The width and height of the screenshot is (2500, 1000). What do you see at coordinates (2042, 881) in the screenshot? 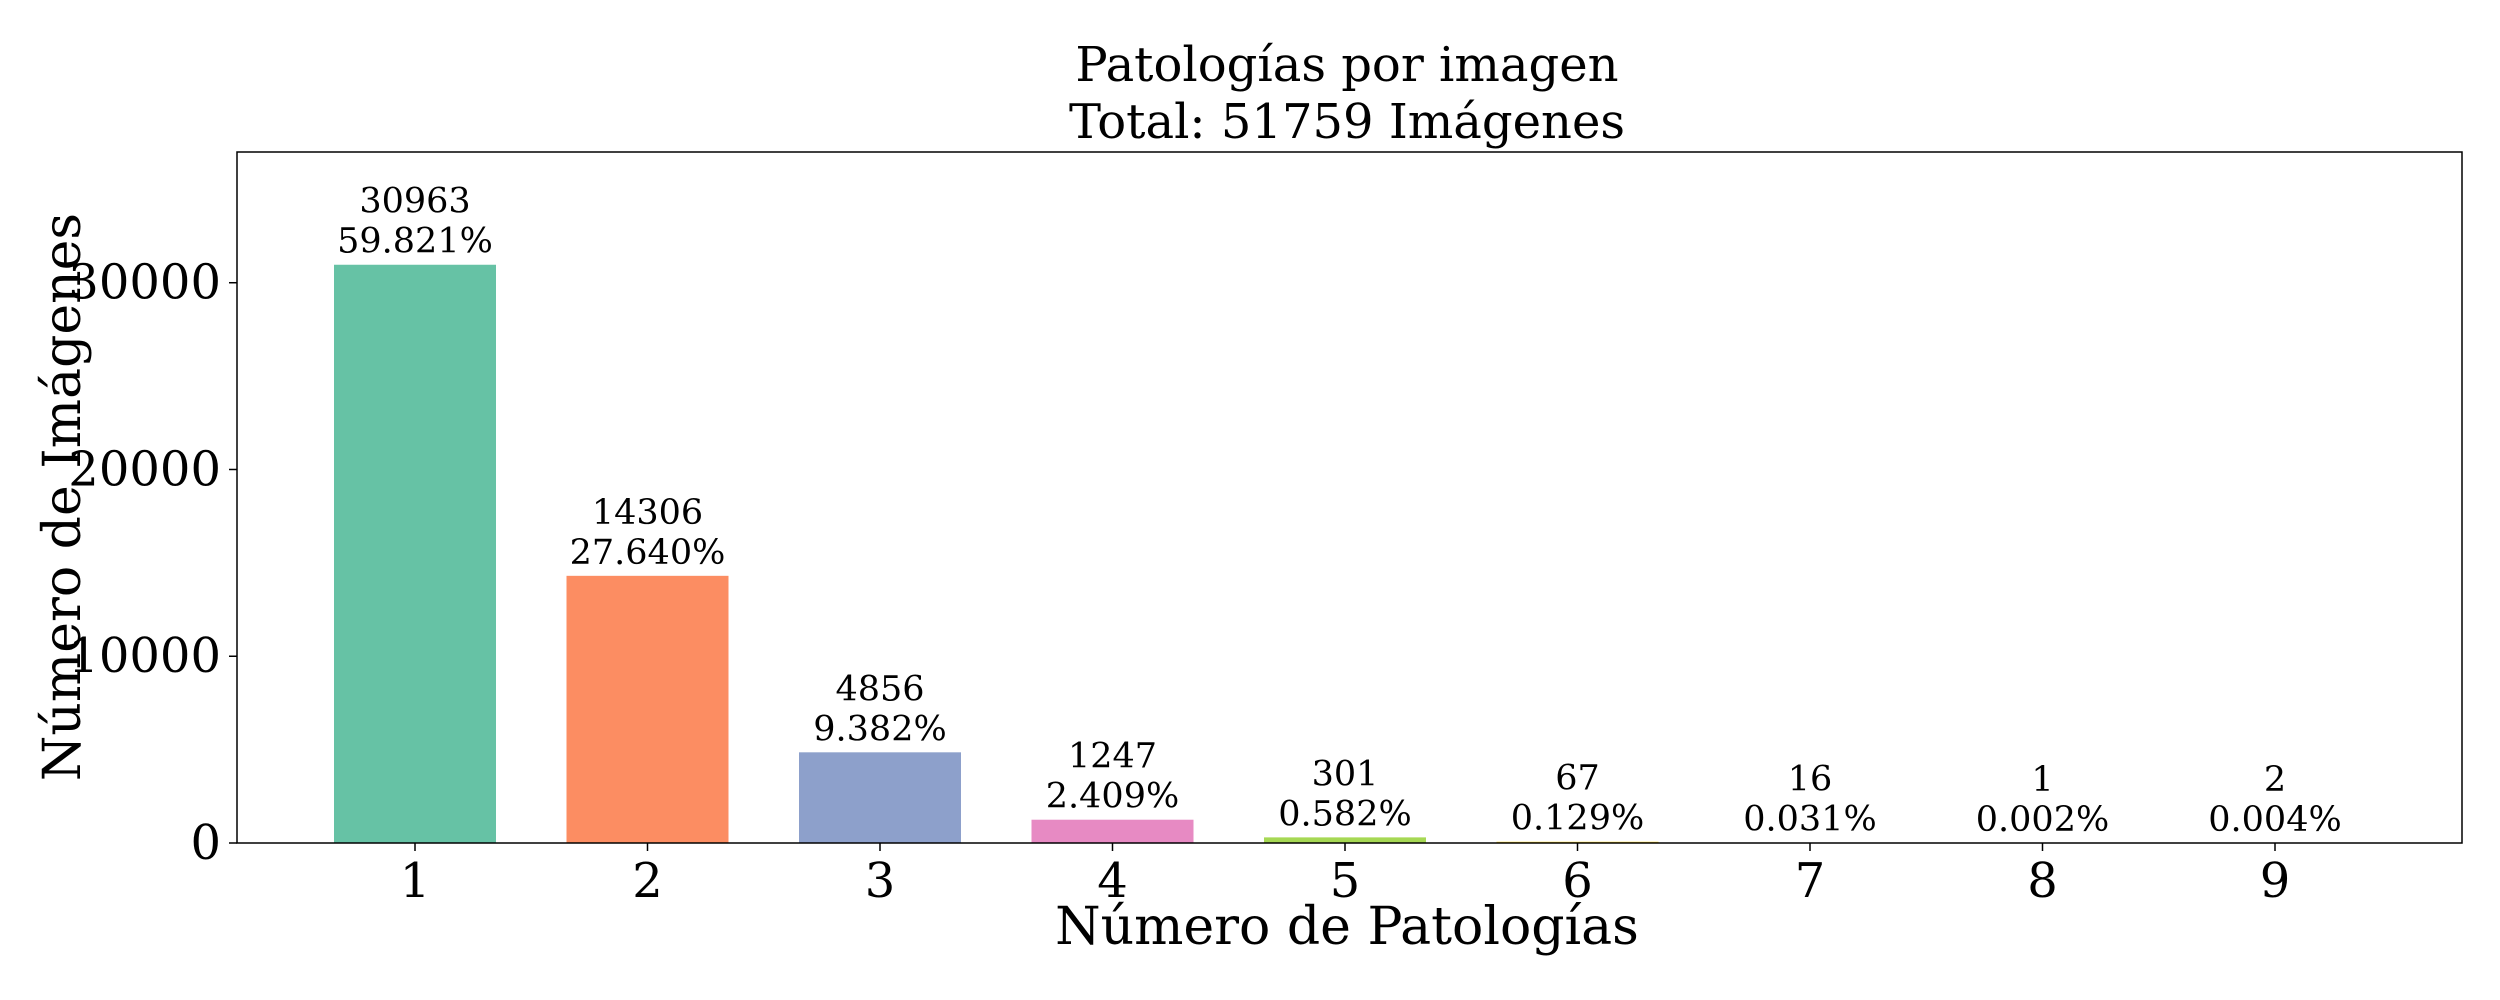
I see `x-tick-label-8: 8` at bounding box center [2042, 881].